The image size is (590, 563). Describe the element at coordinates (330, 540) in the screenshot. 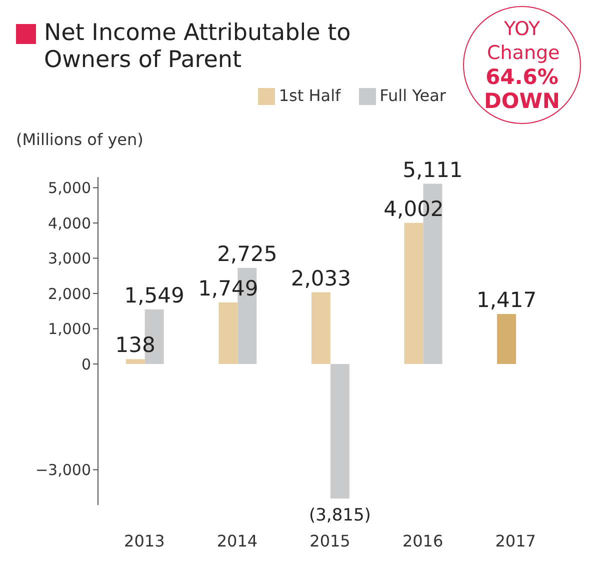

I see `x-tick-label: 2015` at that location.